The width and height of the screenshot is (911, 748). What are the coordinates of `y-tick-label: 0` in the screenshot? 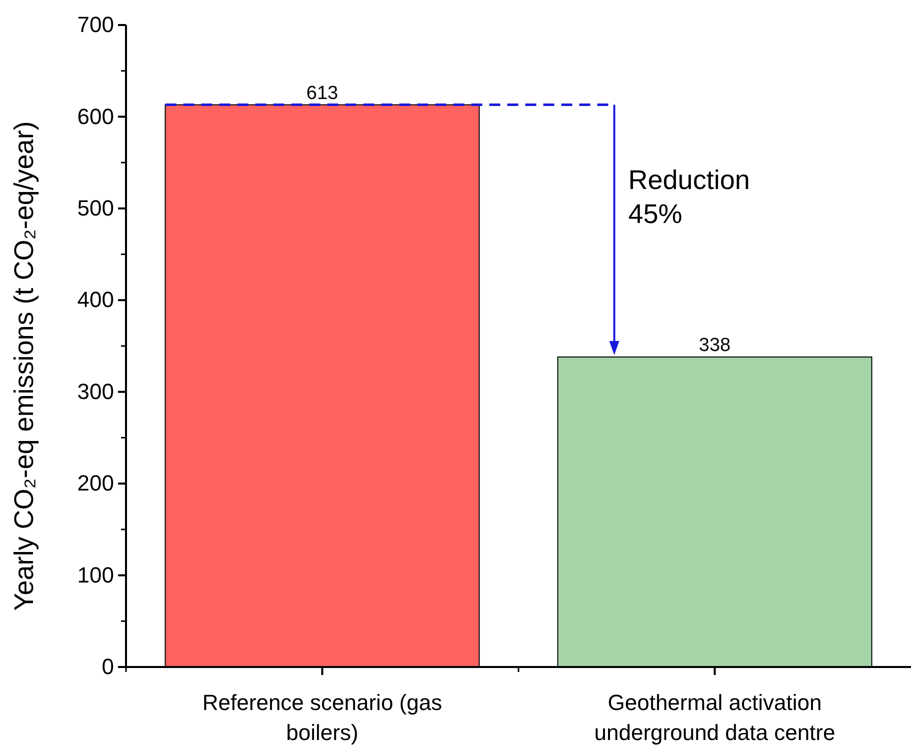 It's located at (108, 667).